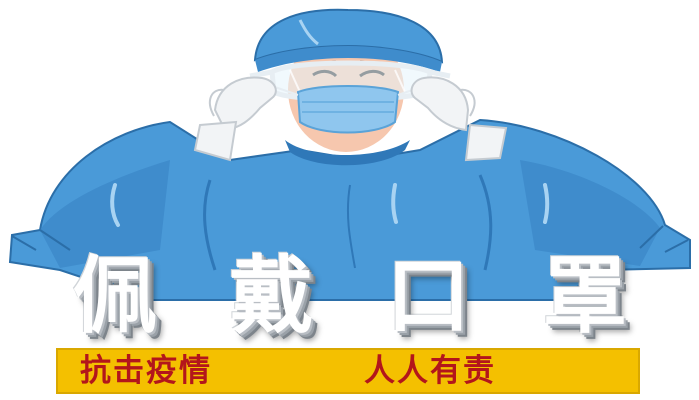 Image resolution: width=699 pixels, height=400 pixels. What do you see at coordinates (348, 40) in the screenshot?
I see `cap` at bounding box center [348, 40].